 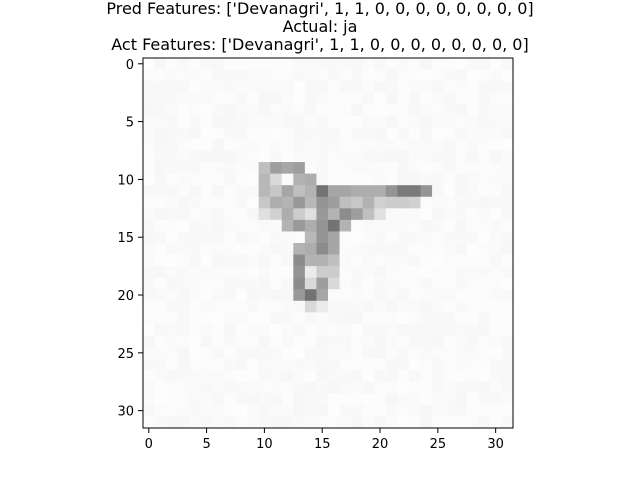 What do you see at coordinates (324, 440) in the screenshot?
I see `x-axis: 0 5 10 15 20 25 30` at bounding box center [324, 440].